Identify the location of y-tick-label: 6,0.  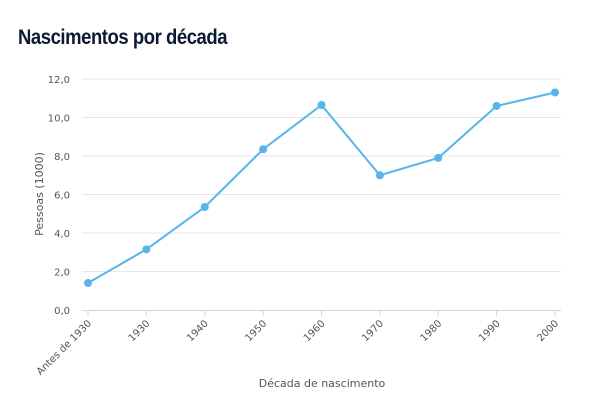
(62, 196).